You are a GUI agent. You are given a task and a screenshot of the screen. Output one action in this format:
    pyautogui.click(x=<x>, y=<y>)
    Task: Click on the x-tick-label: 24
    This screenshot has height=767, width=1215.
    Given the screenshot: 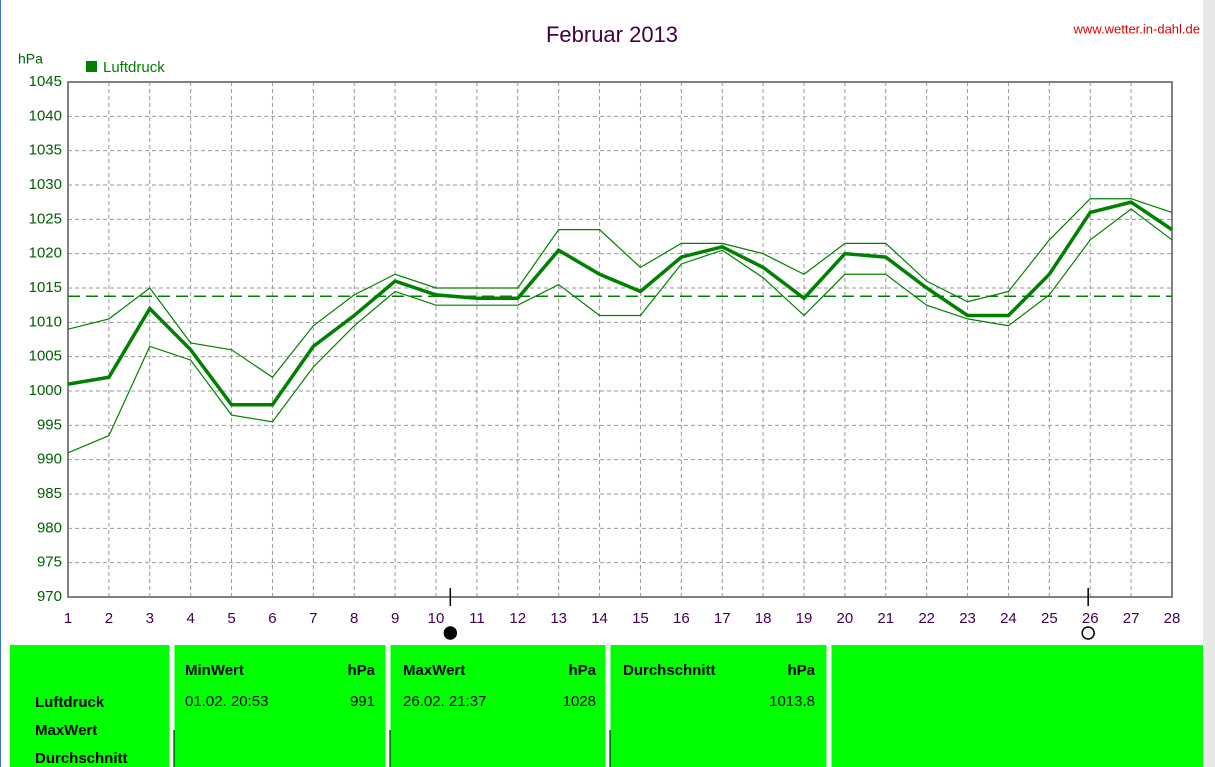 What is the action you would take?
    pyautogui.click(x=1008, y=618)
    